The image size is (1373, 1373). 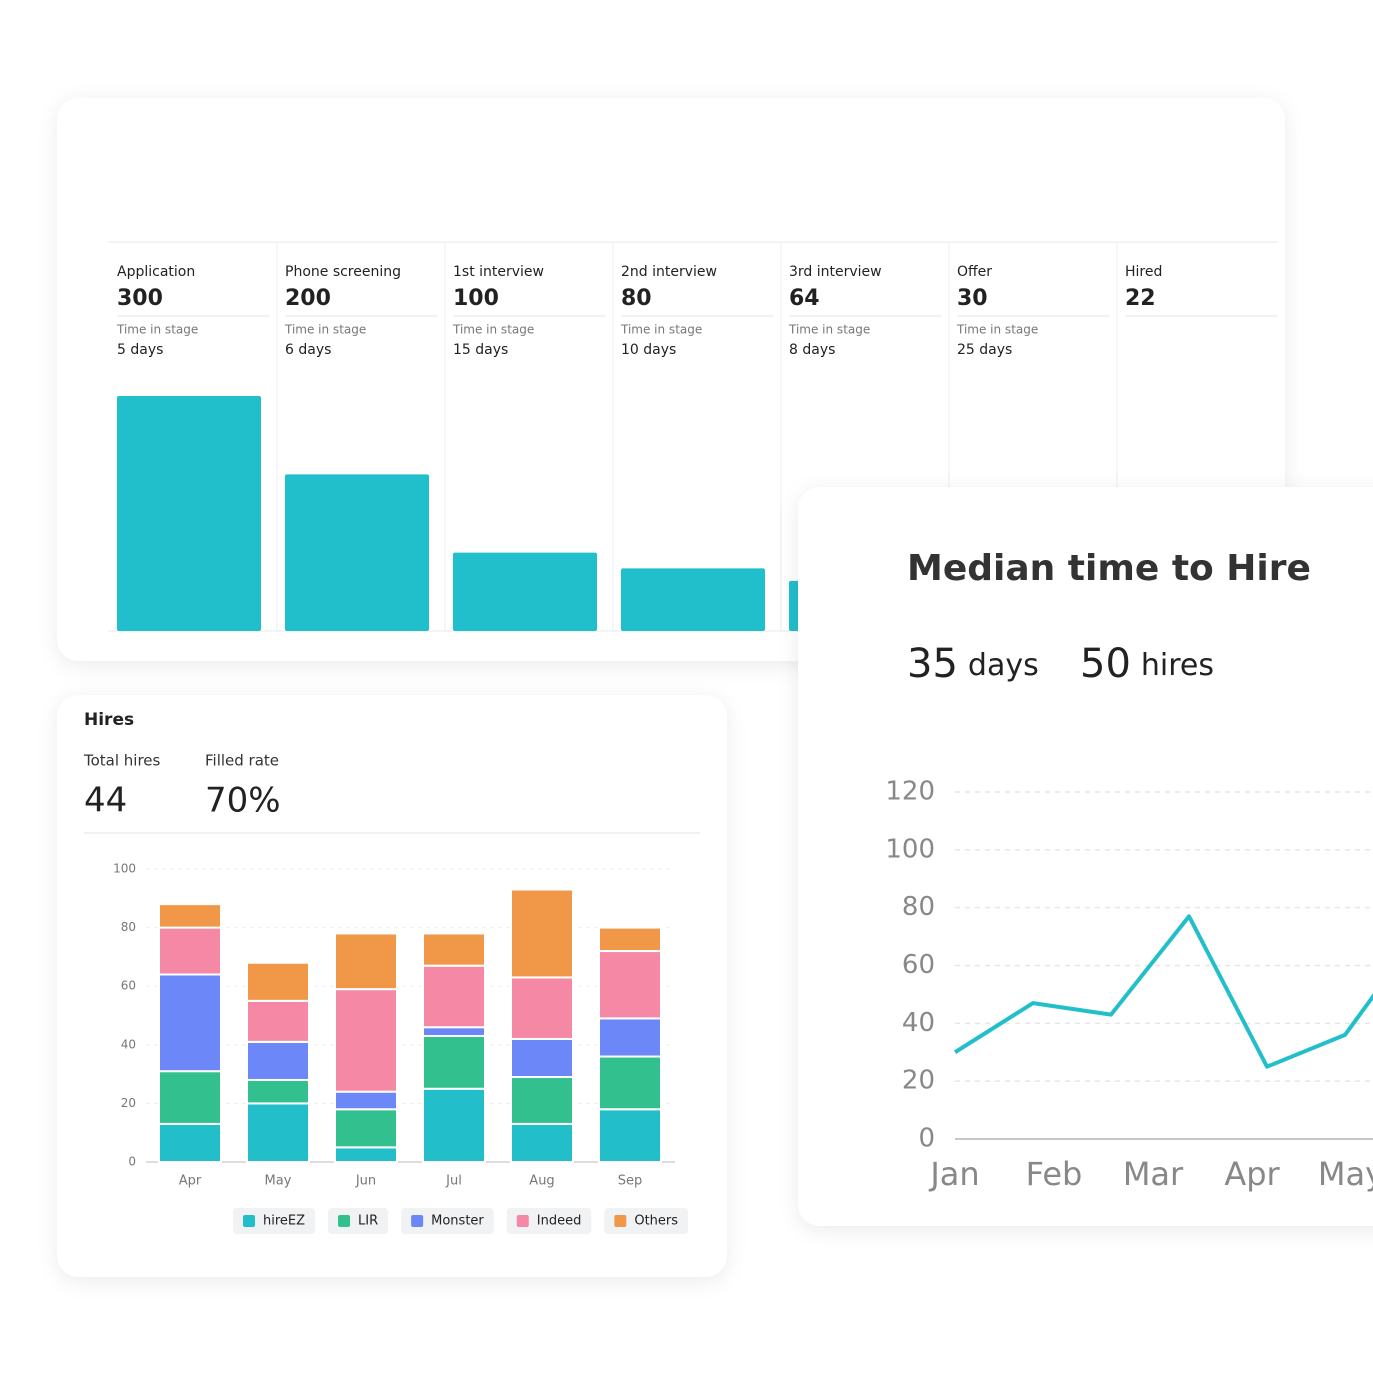 I want to click on stat: 50 hires, so click(x=1147, y=664).